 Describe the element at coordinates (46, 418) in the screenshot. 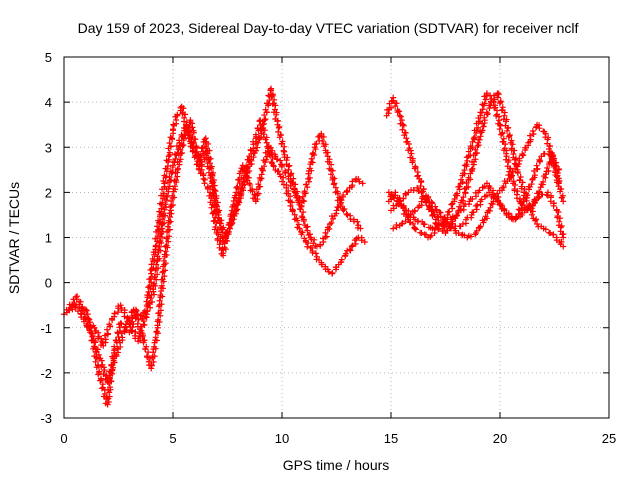

I see `y-tick-label: -3` at that location.